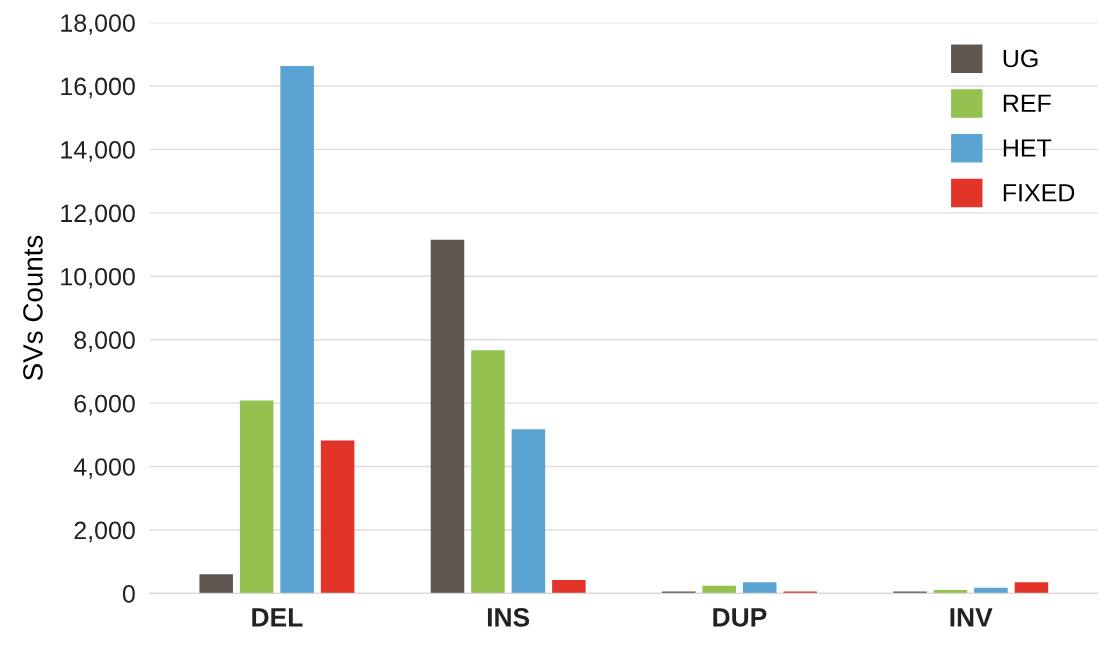 This screenshot has width=1109, height=645. Describe the element at coordinates (33, 308) in the screenshot. I see `y-axis-title: SVs Counts` at that location.